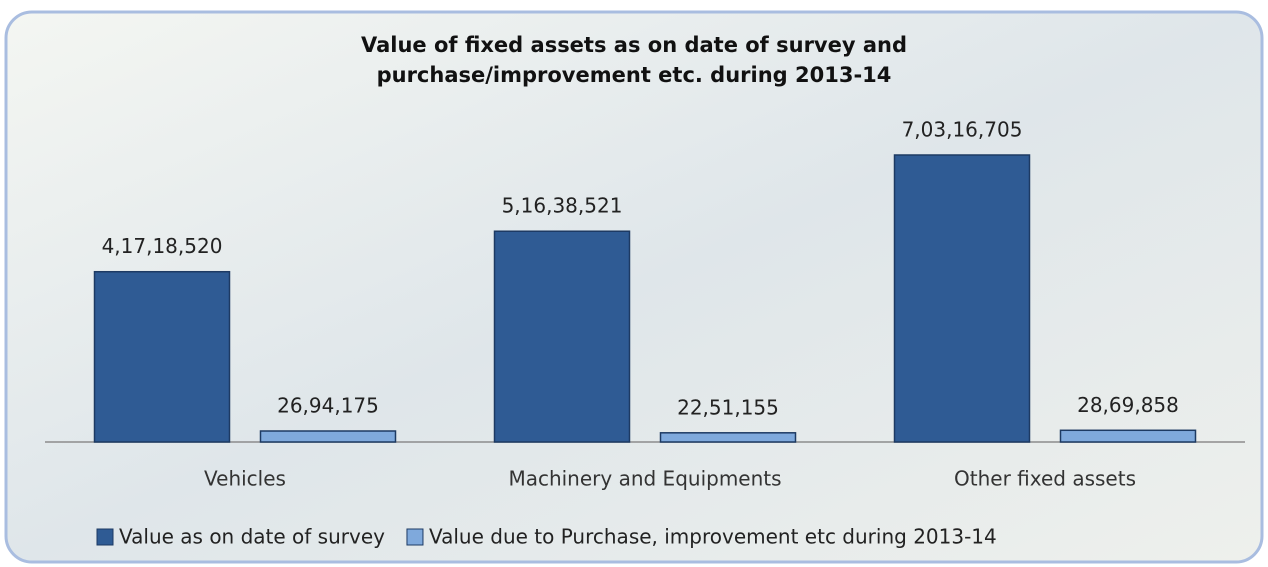  What do you see at coordinates (1045, 479) in the screenshot?
I see `x-tick-label: Other fixed assets` at bounding box center [1045, 479].